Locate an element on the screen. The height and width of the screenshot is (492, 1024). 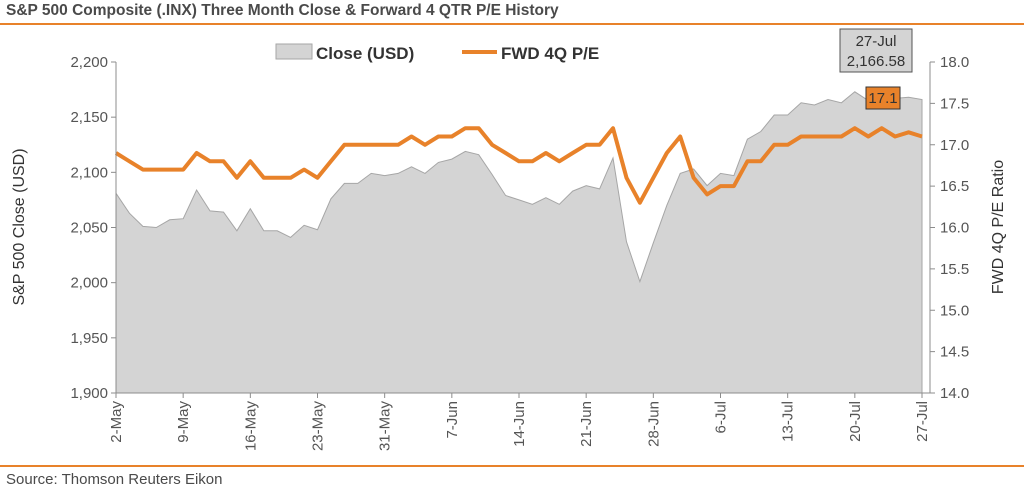
x-tick-label: 27-Jul is located at coordinates (922, 421).